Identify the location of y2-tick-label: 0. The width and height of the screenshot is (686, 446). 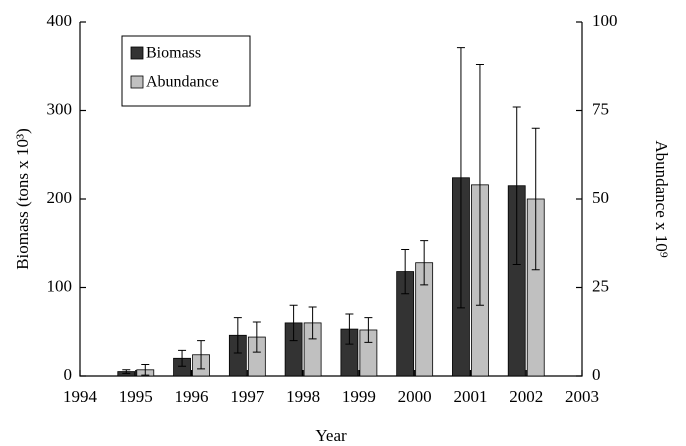
(596, 374).